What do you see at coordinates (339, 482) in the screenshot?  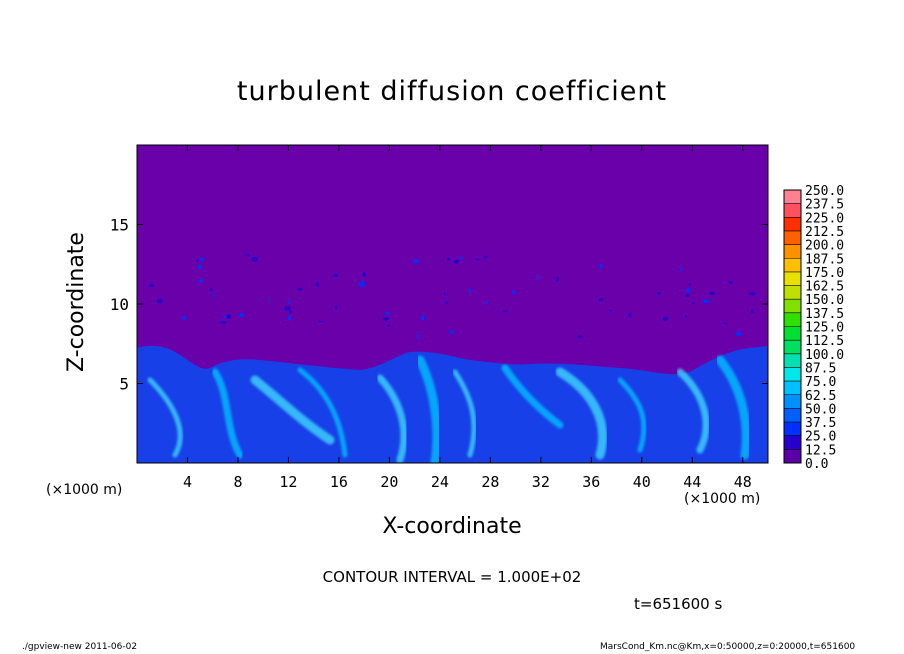 I see `x-tick-label: 16` at bounding box center [339, 482].